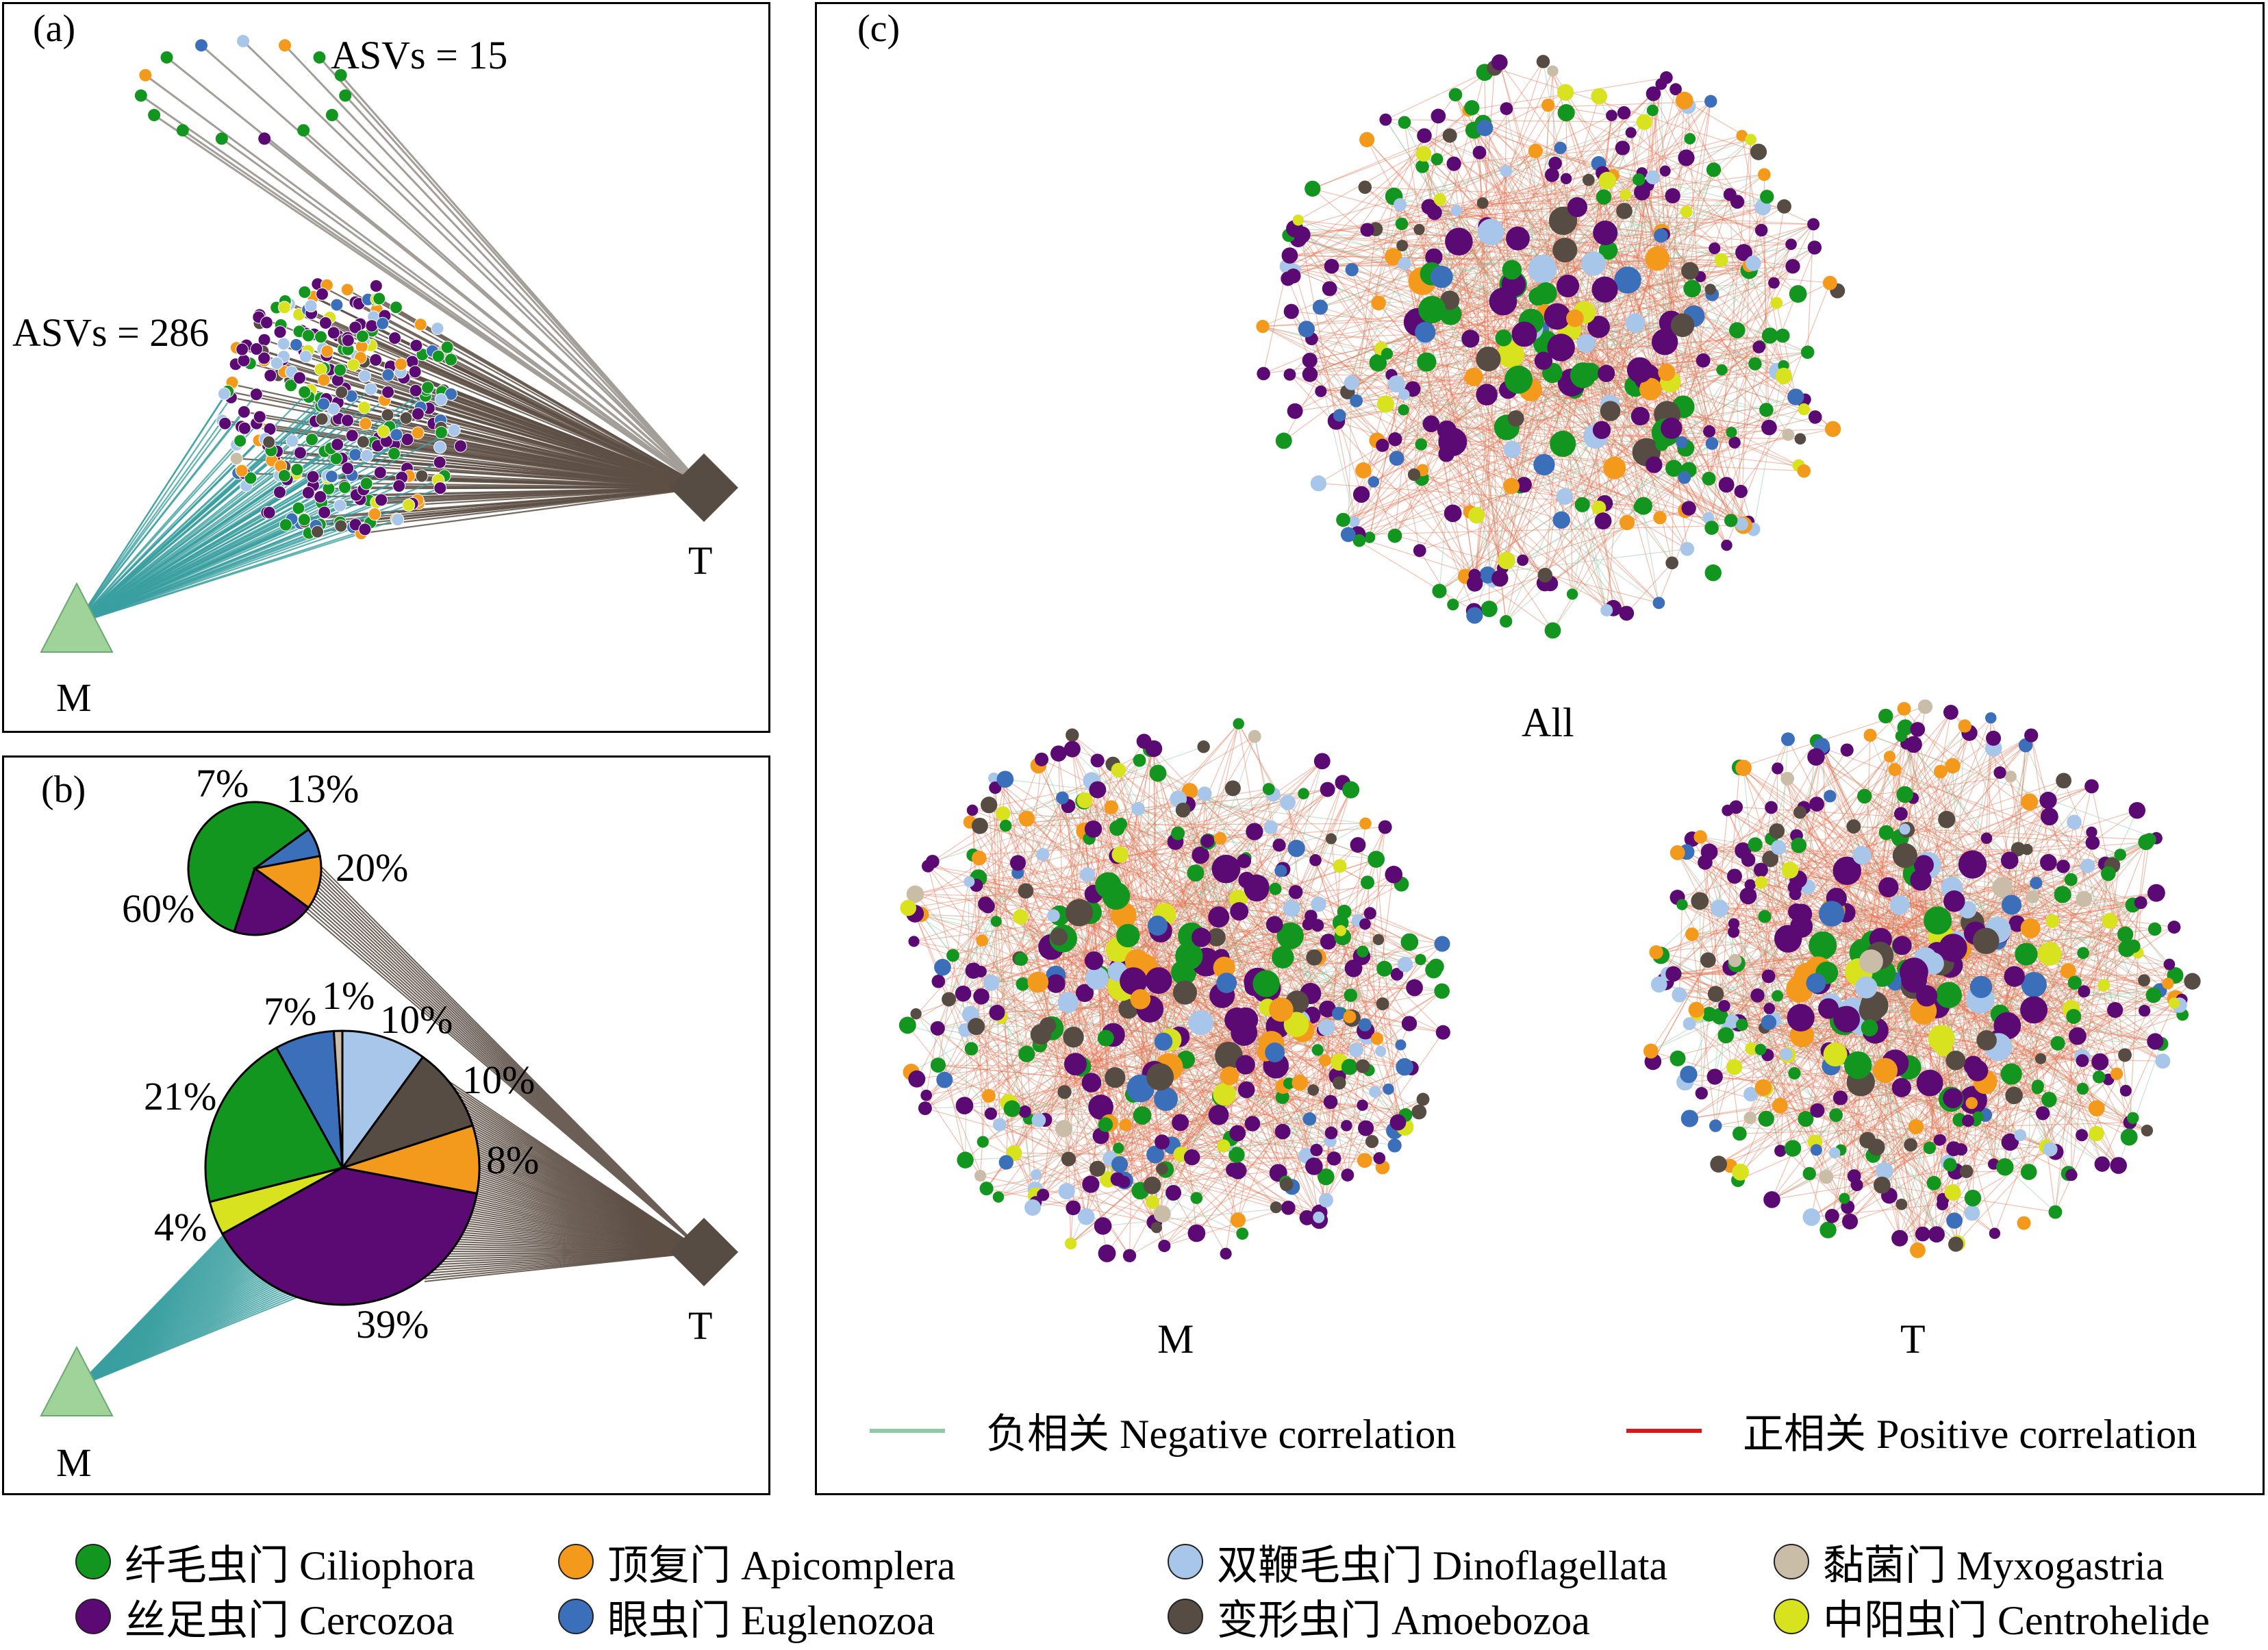 The height and width of the screenshot is (1650, 2268). What do you see at coordinates (412, 1159) in the screenshot?
I see `pie-slice-apicomplera` at bounding box center [412, 1159].